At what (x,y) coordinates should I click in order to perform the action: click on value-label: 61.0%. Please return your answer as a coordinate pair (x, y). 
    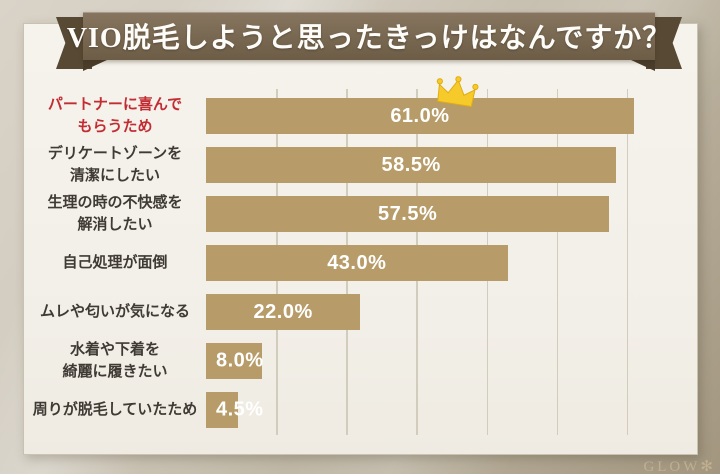
    Looking at the image, I should click on (420, 115).